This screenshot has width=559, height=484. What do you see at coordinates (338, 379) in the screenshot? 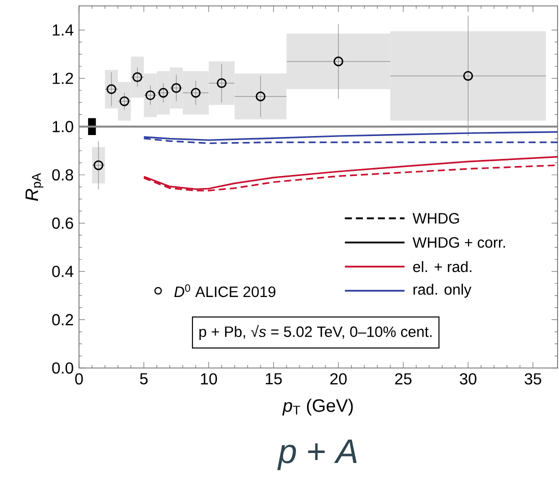
I see `x-tick-label: 20` at bounding box center [338, 379].